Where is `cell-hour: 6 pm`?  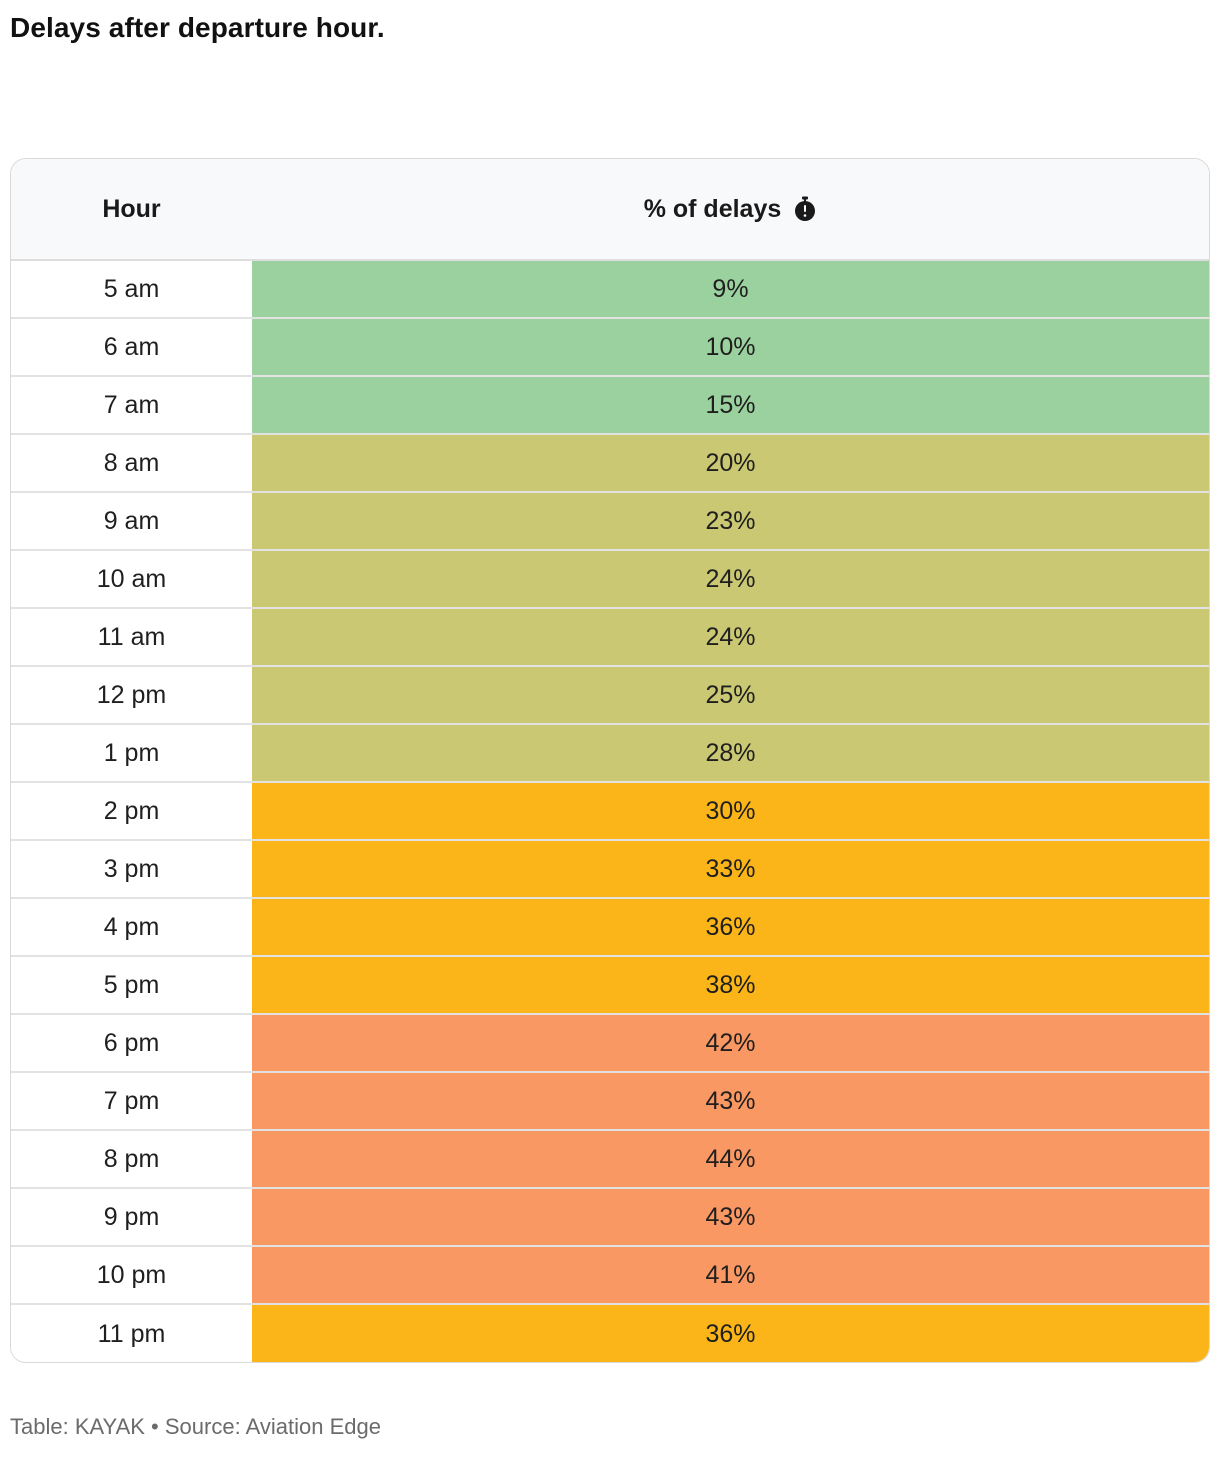
cell-hour: 6 pm is located at coordinates (131, 1043).